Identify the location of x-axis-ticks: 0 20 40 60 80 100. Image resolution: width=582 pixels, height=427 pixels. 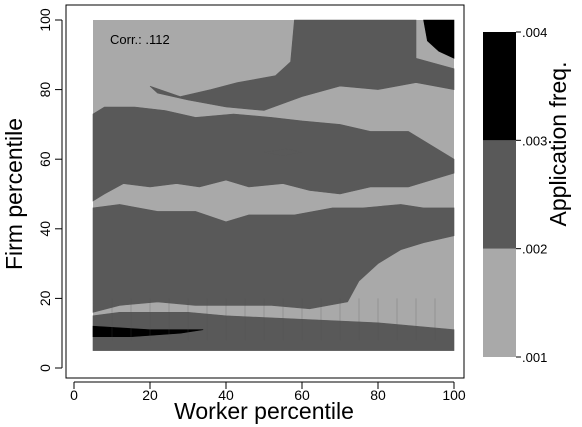
(268, 392).